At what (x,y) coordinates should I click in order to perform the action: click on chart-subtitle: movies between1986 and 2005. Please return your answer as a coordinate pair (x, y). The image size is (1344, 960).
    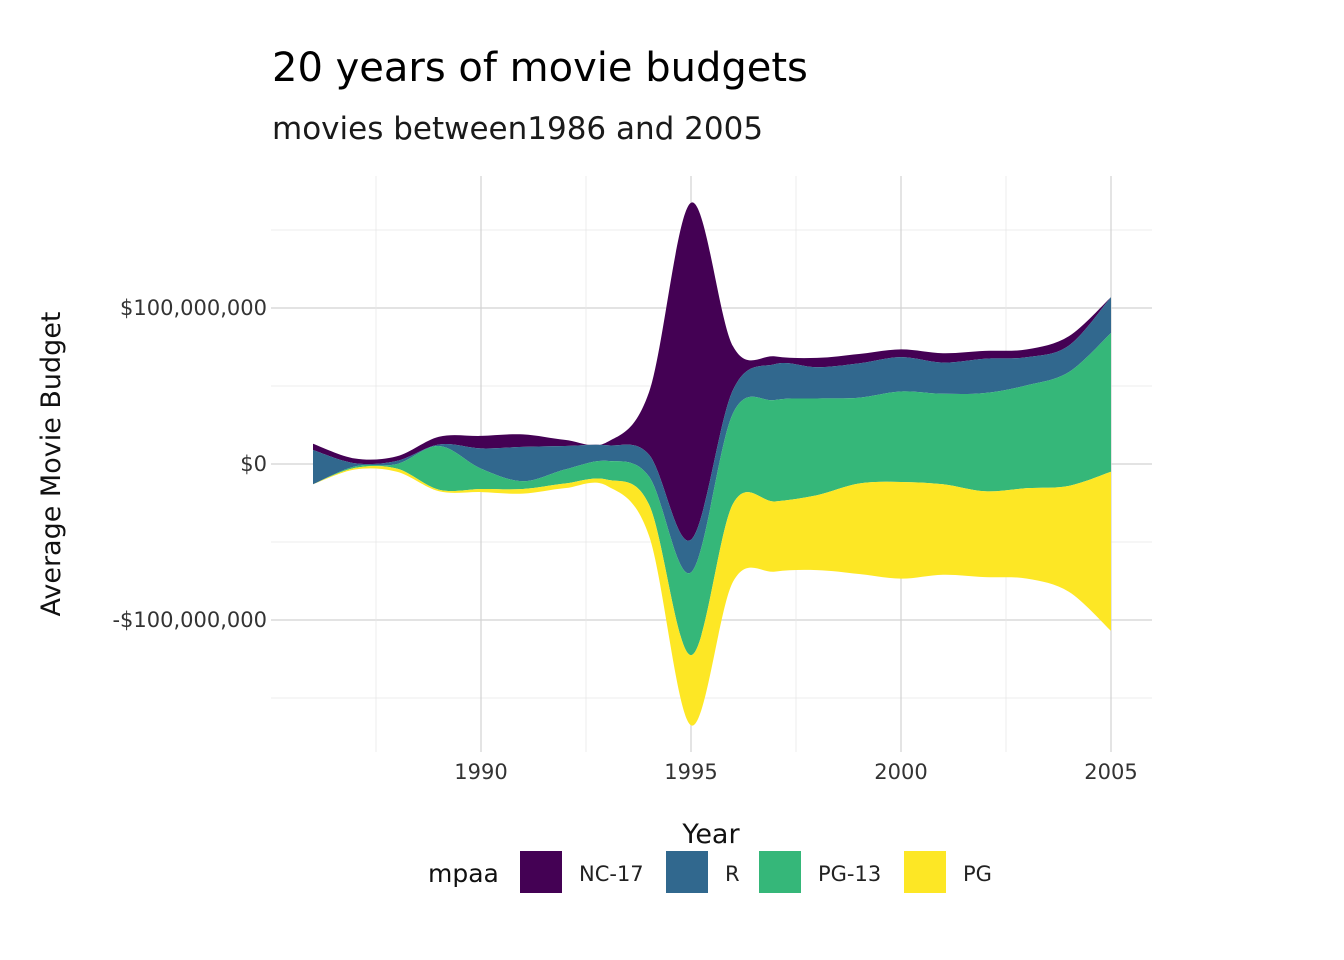
    Looking at the image, I should click on (517, 129).